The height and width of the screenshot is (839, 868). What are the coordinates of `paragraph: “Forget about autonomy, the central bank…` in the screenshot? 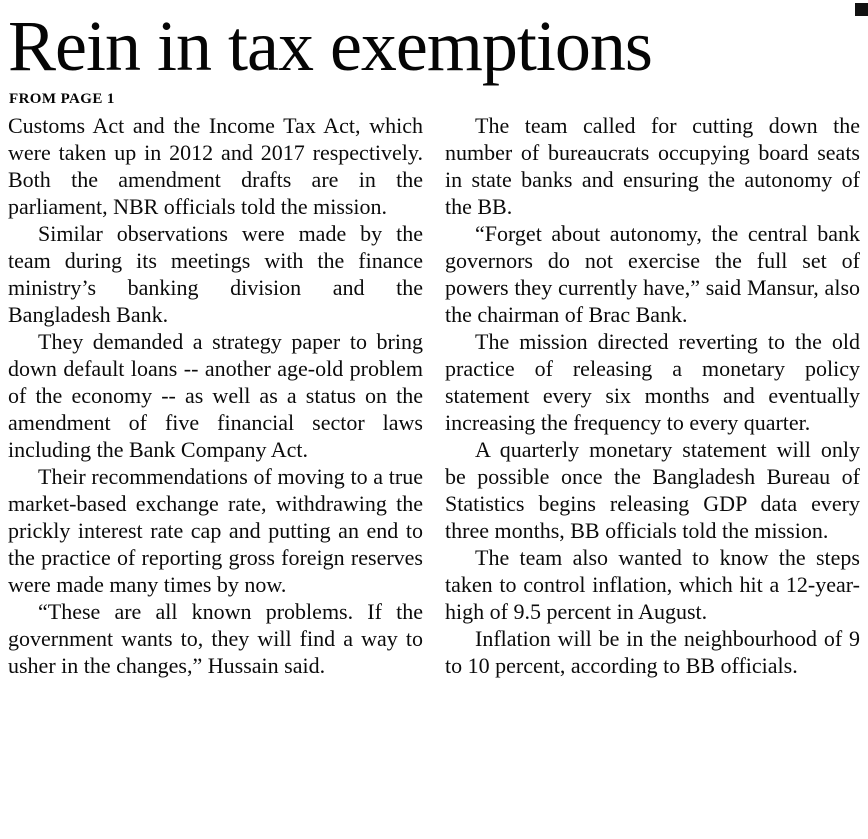 It's located at (652, 274).